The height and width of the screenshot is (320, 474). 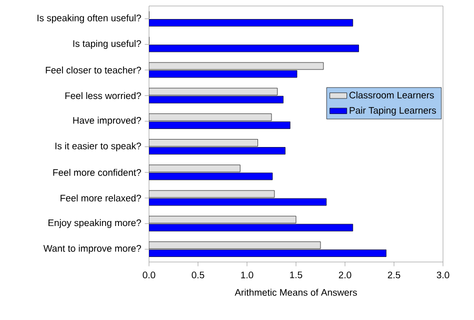 What do you see at coordinates (98, 147) in the screenshot?
I see `y-tick-label: Is it easier to speak?` at bounding box center [98, 147].